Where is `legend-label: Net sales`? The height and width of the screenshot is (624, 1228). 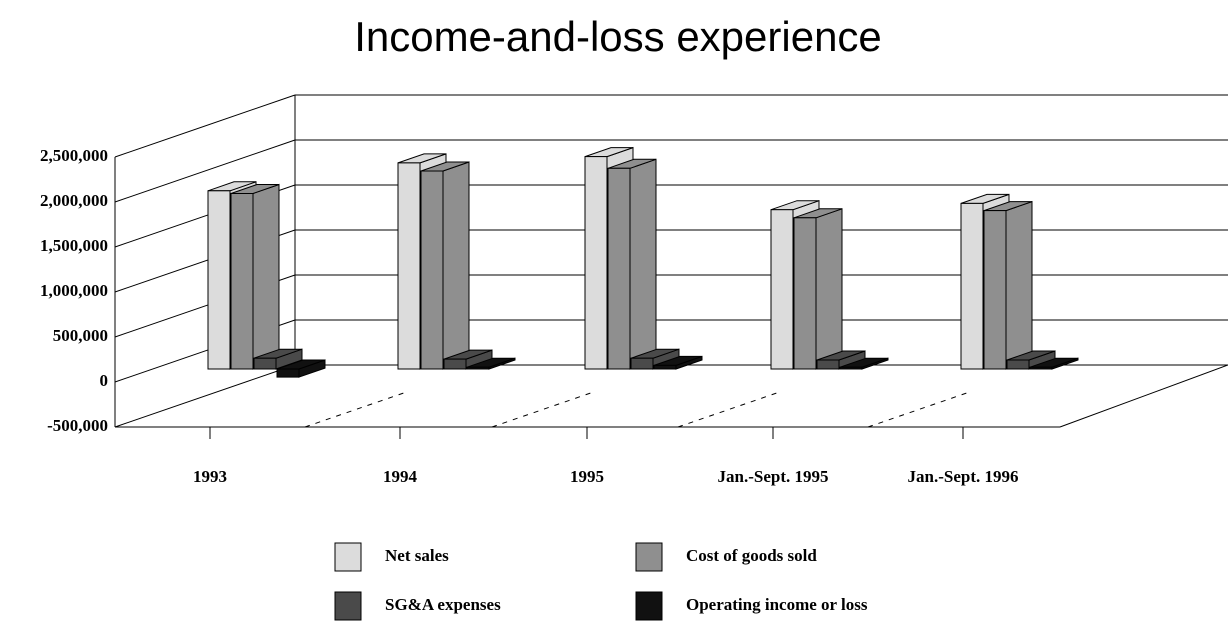 legend-label: Net sales is located at coordinates (417, 555).